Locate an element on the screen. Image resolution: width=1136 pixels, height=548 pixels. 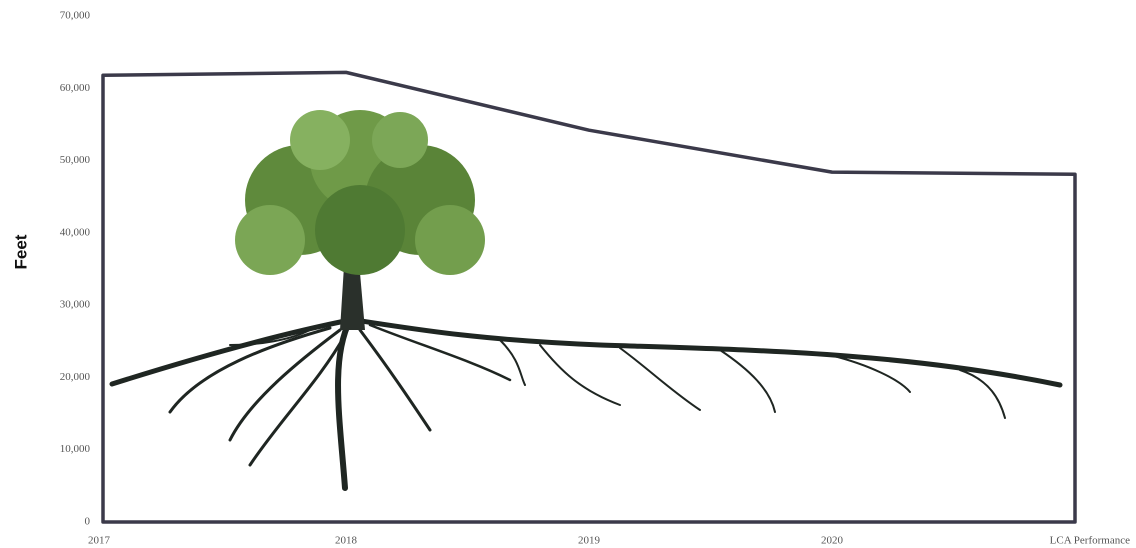
y-tick-label: 40,000 is located at coordinates (75, 232).